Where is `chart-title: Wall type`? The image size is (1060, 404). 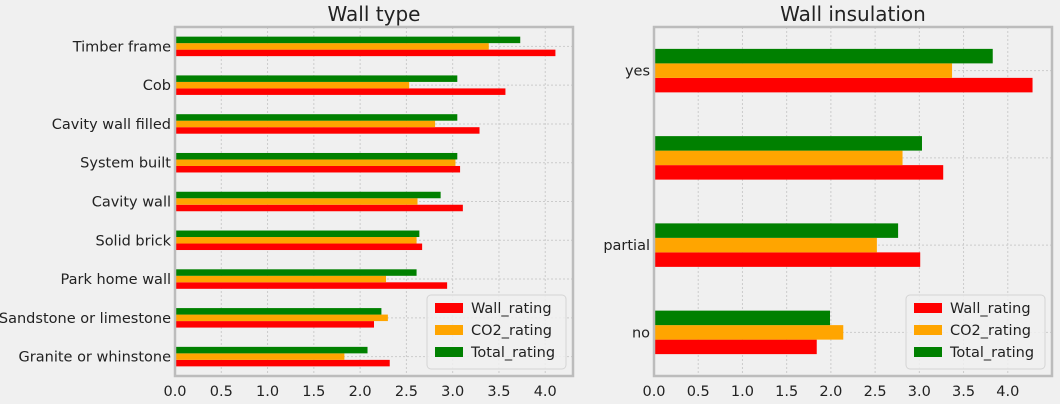
chart-title: Wall type is located at coordinates (374, 14).